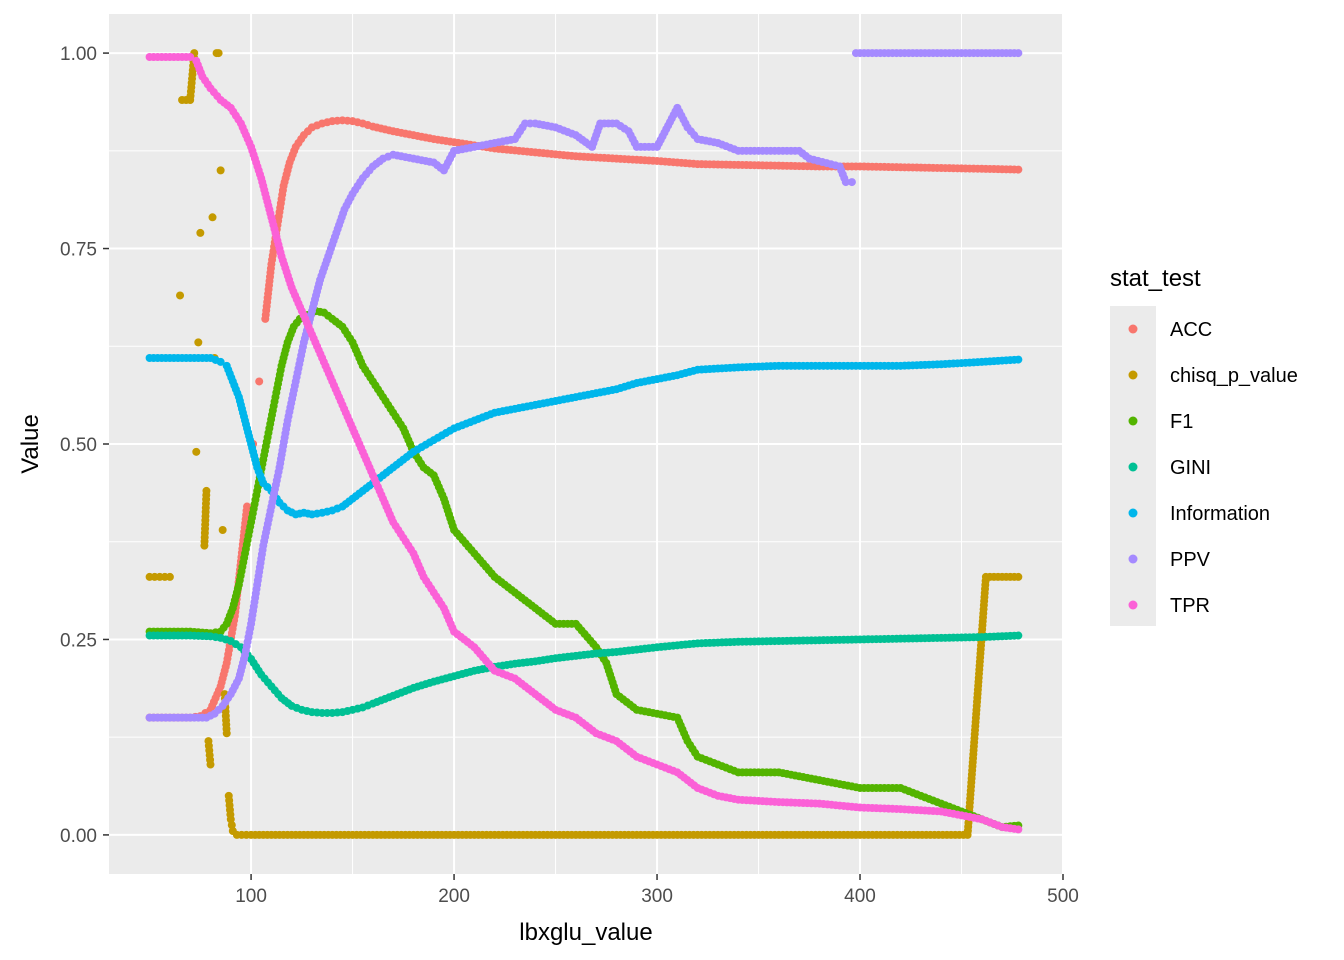 The image size is (1344, 960). I want to click on legend-key-acc, so click(1133, 329).